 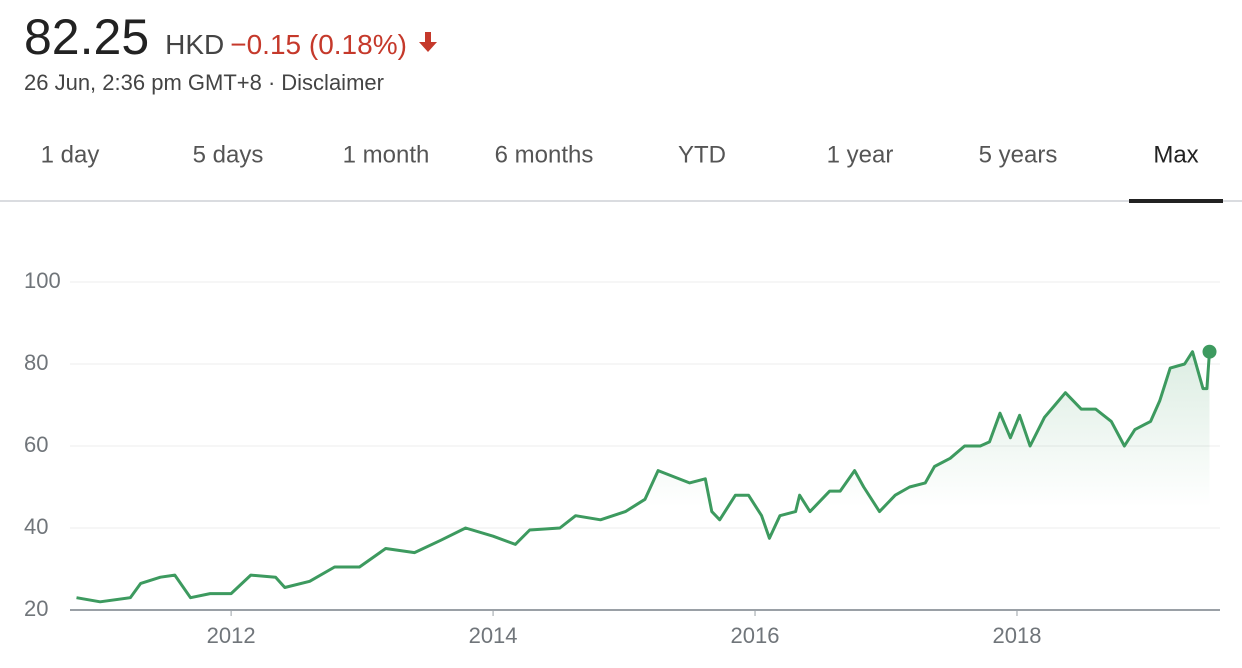 What do you see at coordinates (87, 37) in the screenshot?
I see `price: 82.25` at bounding box center [87, 37].